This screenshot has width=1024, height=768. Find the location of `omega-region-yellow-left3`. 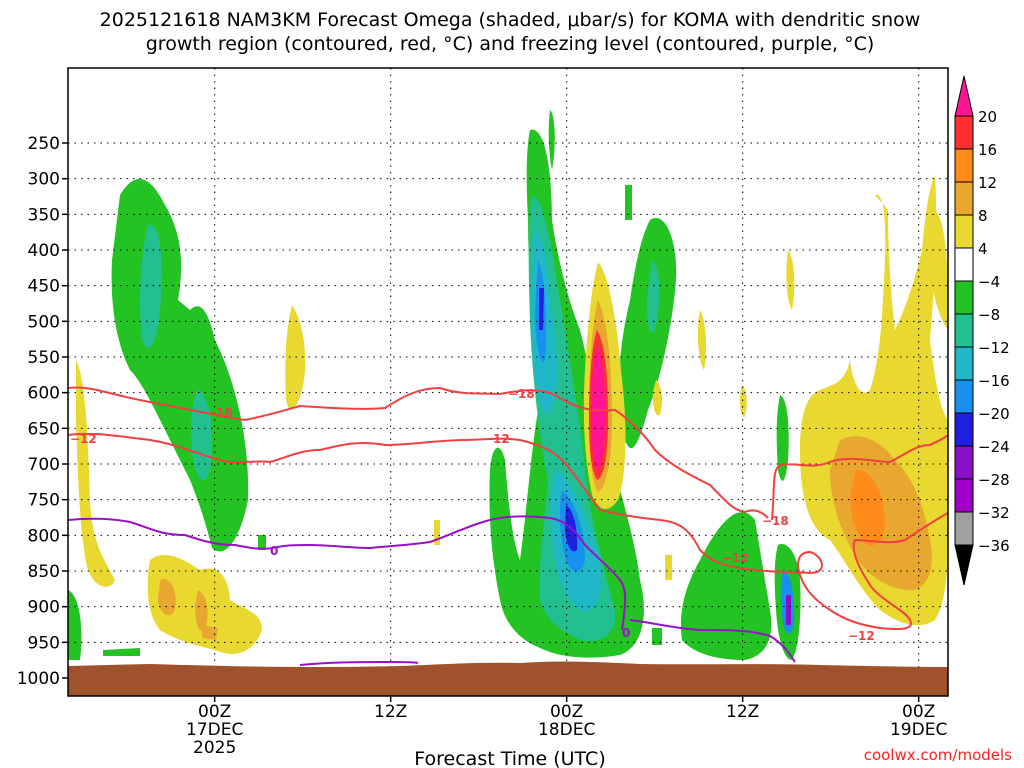

omega-region-yellow-left3 is located at coordinates (362, 425).